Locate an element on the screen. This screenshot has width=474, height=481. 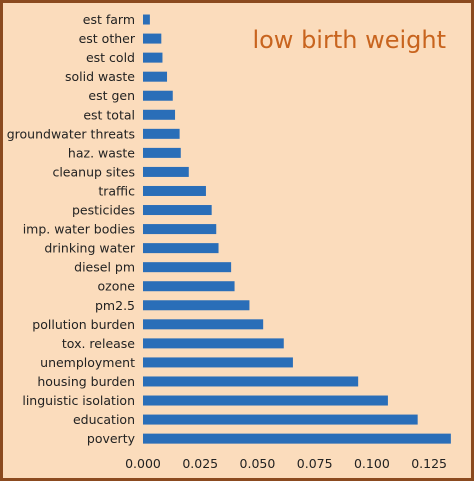
x-tick-label: 0.000 is located at coordinates (143, 463).